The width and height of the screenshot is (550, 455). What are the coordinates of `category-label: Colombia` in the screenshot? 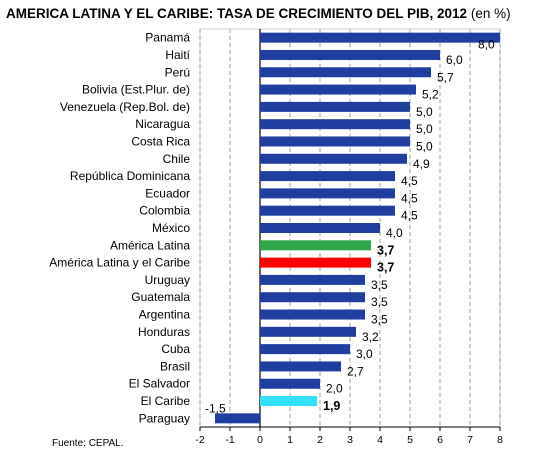 It's located at (164, 211).